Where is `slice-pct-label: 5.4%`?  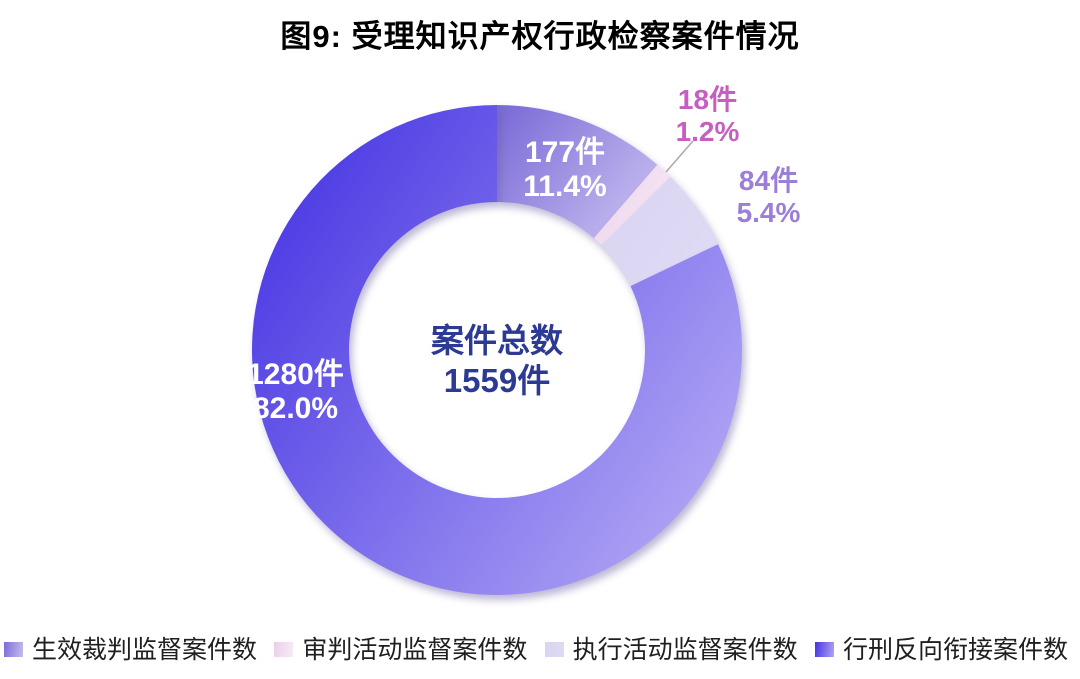
slice-pct-label: 5.4% is located at coordinates (768, 212).